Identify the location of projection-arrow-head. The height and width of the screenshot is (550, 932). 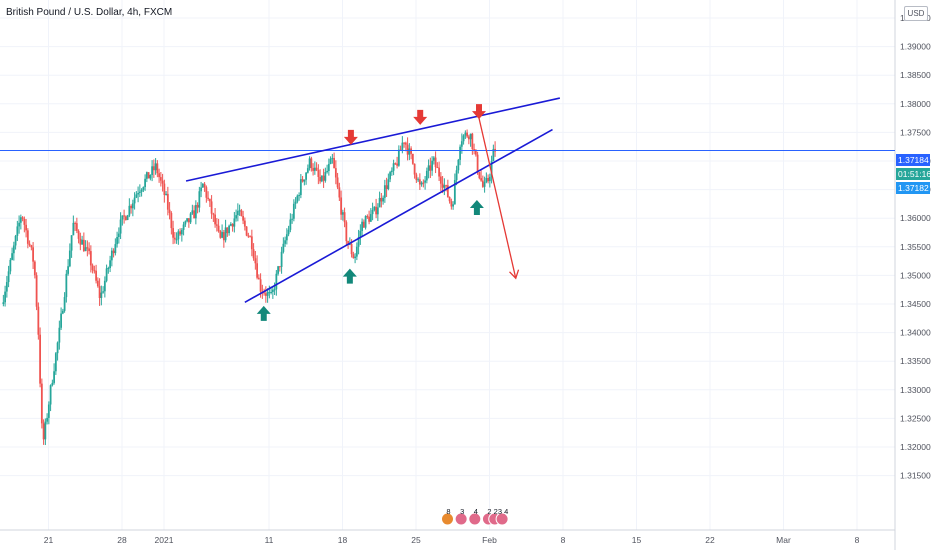
(514, 274).